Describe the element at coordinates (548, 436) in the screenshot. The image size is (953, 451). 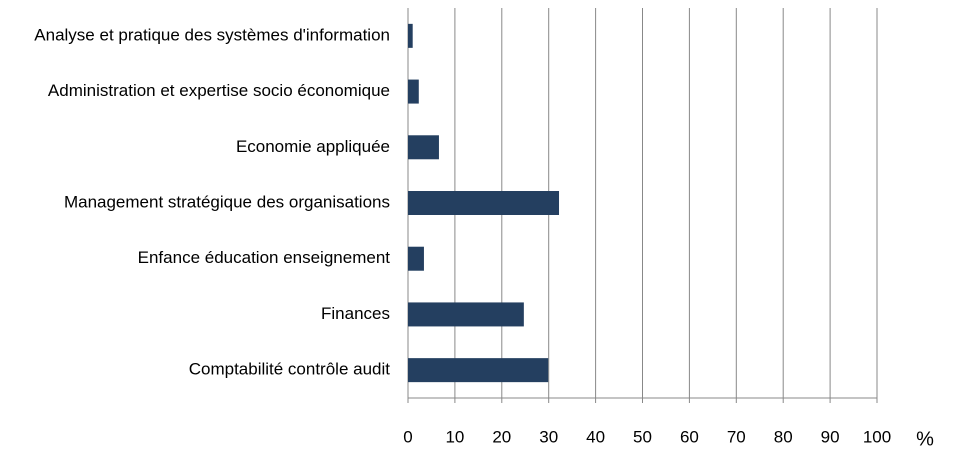
I see `x-tick-label: 30` at that location.